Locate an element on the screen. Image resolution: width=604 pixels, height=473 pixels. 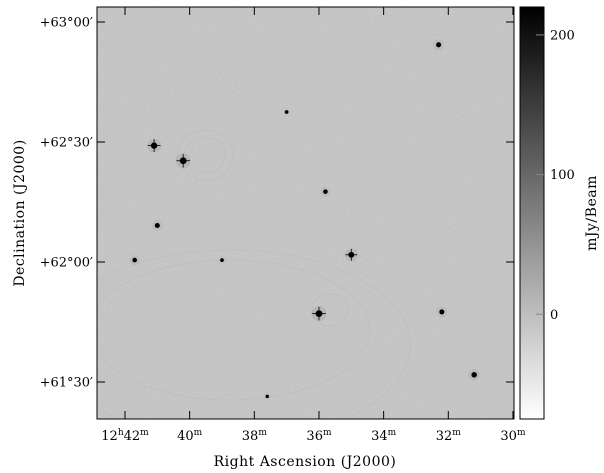
y-tick-label: +61°30′ is located at coordinates (66, 383).